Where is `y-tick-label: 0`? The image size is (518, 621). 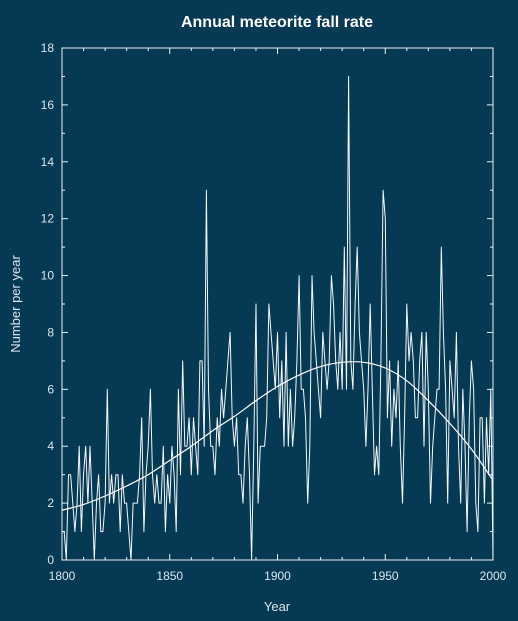 y-tick-label: 0 is located at coordinates (50, 560).